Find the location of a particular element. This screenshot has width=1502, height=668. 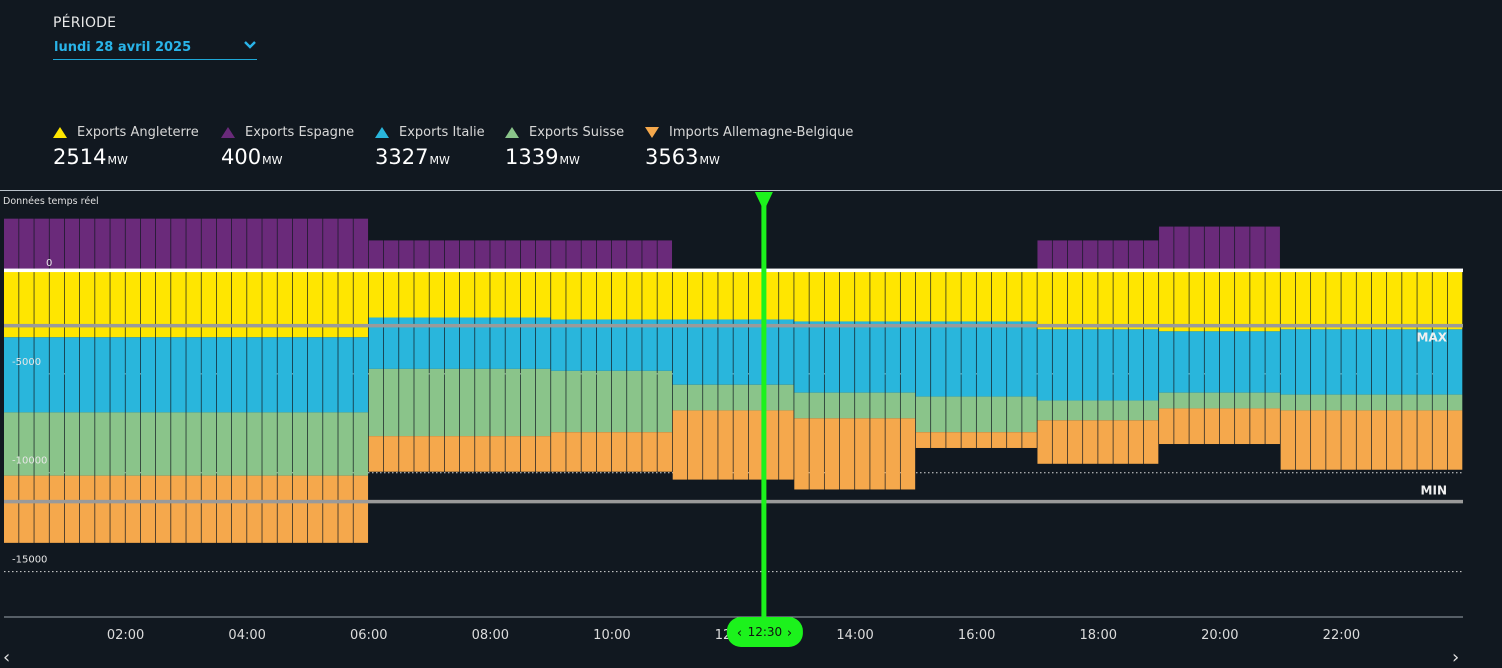

y-tick-label: 0 is located at coordinates (49, 263).